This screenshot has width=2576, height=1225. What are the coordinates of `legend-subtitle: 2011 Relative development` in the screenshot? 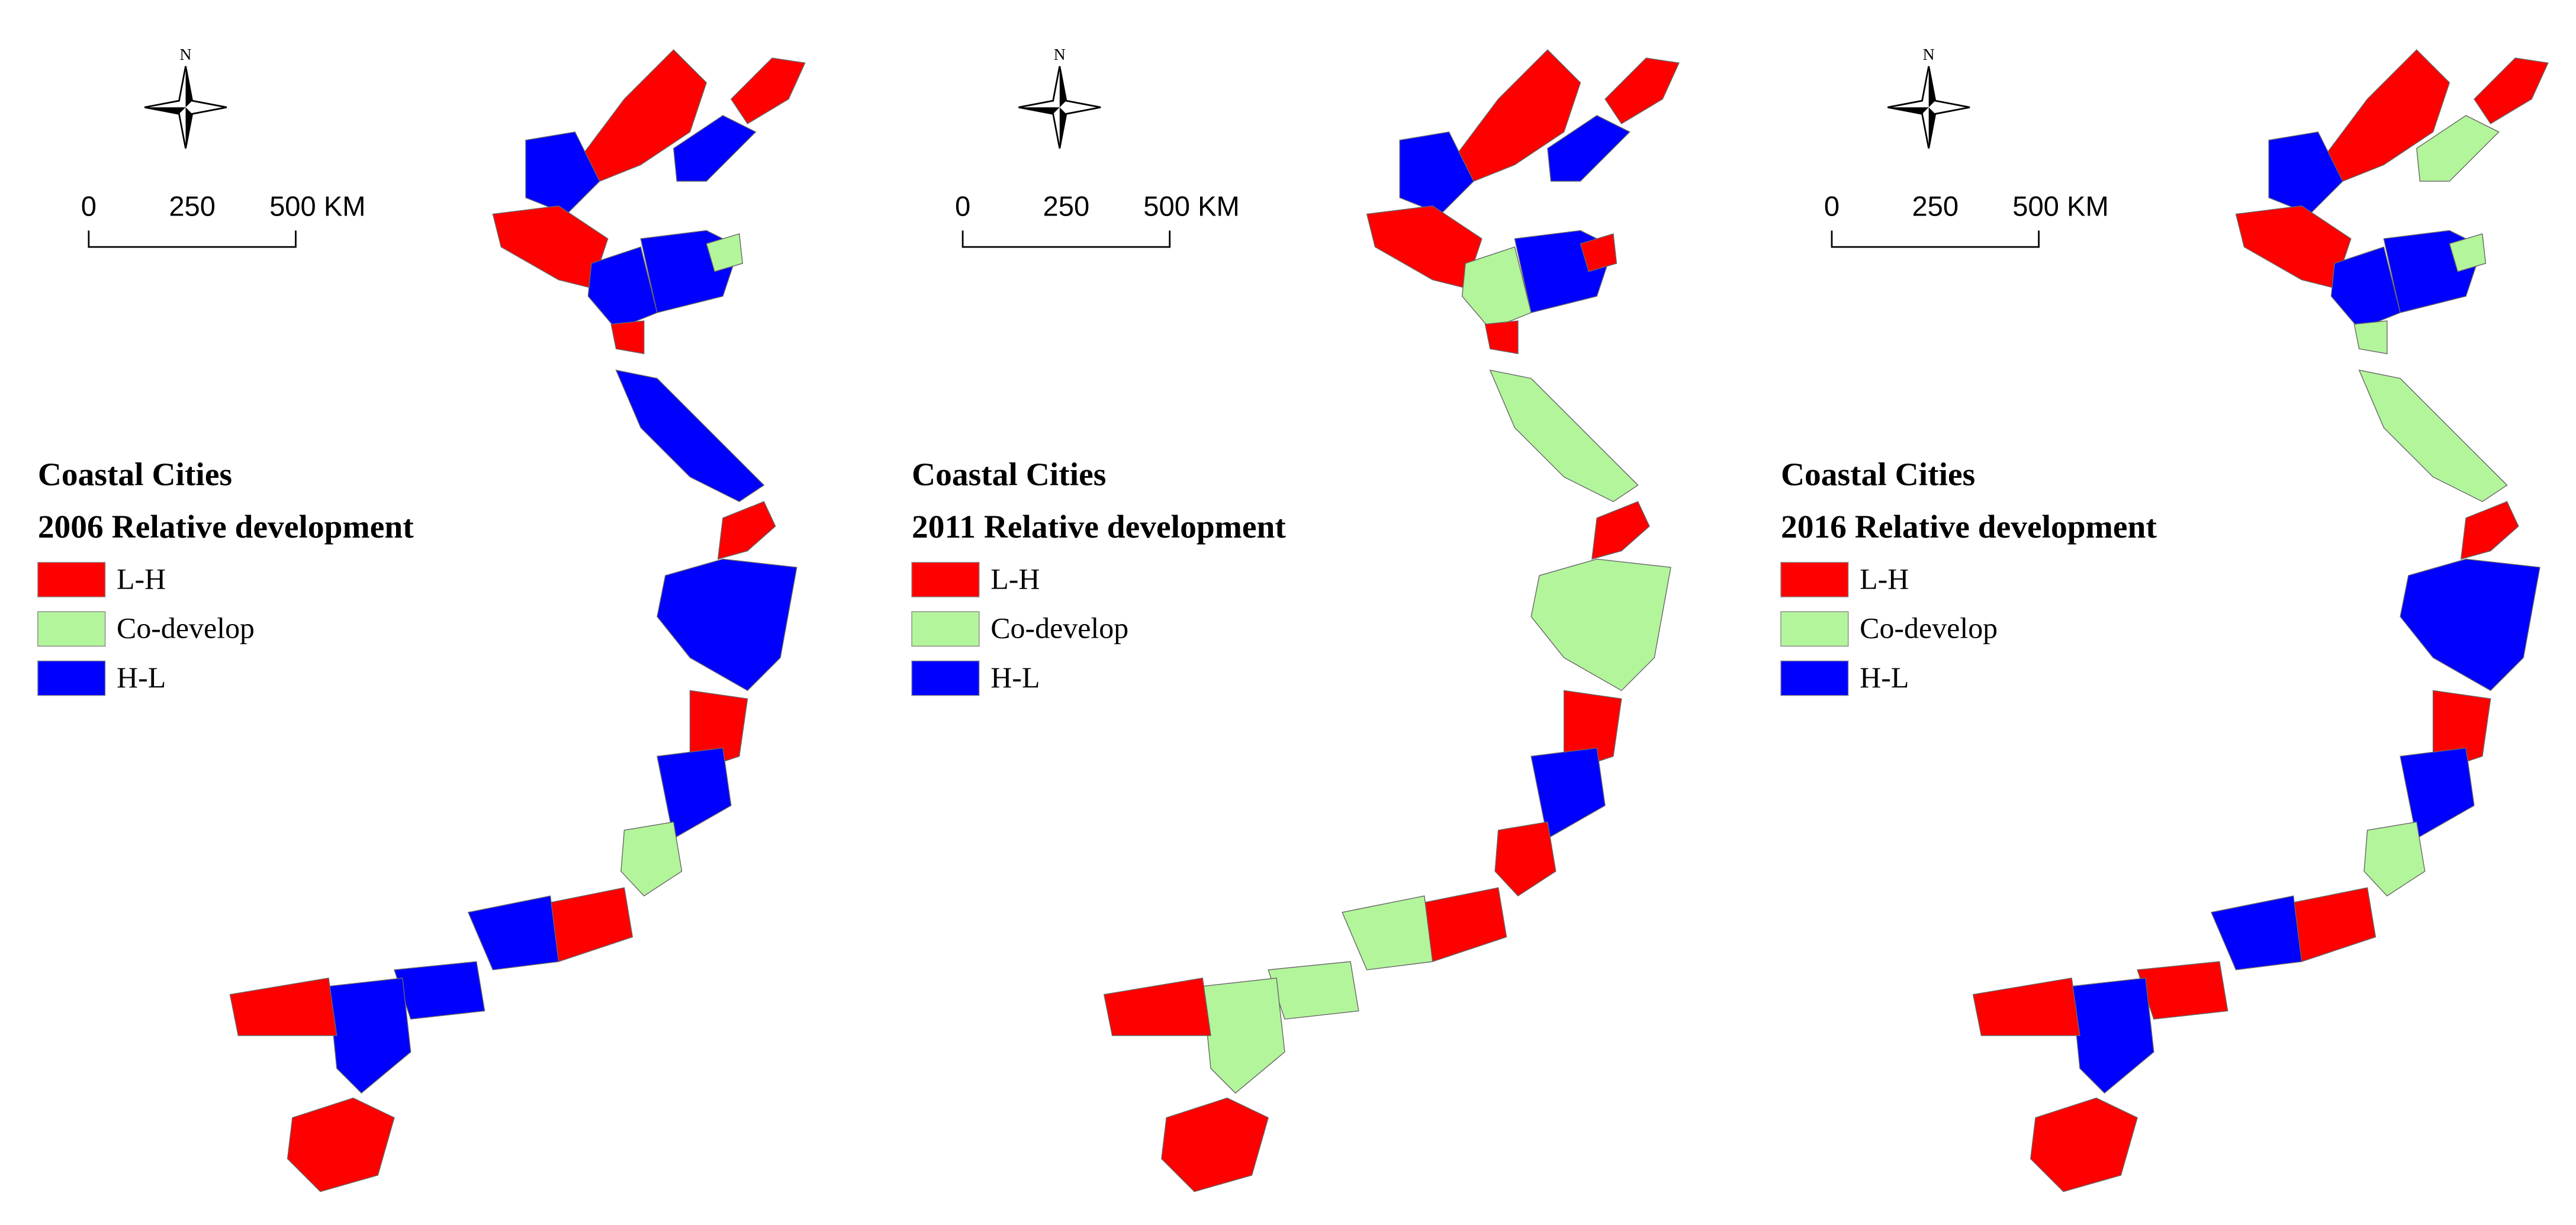 It's located at (1099, 527).